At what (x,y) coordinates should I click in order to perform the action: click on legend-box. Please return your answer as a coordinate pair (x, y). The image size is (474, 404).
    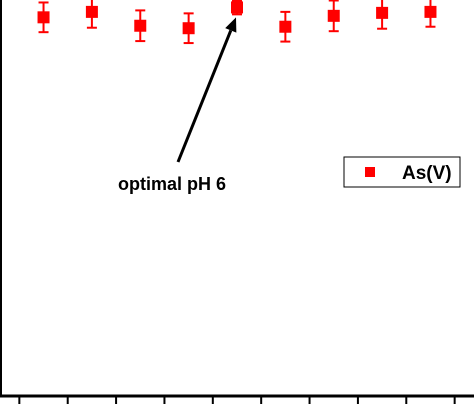
    Looking at the image, I should click on (402, 172).